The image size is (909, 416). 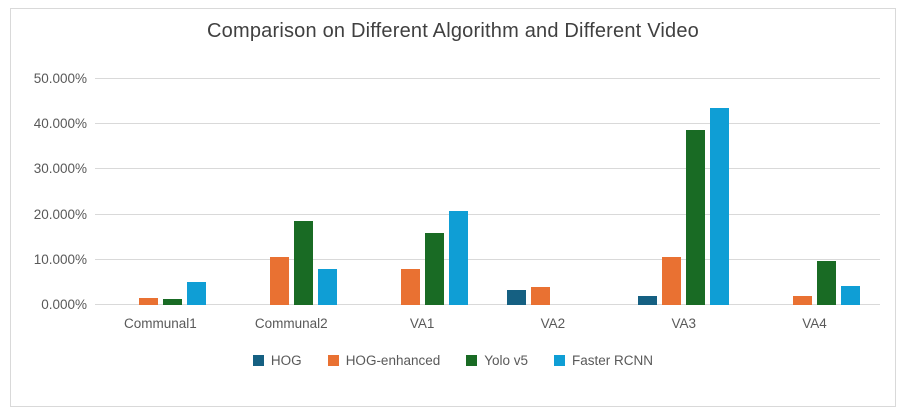 What do you see at coordinates (279, 281) in the screenshot?
I see `bar-hog-enhanced-communal2` at bounding box center [279, 281].